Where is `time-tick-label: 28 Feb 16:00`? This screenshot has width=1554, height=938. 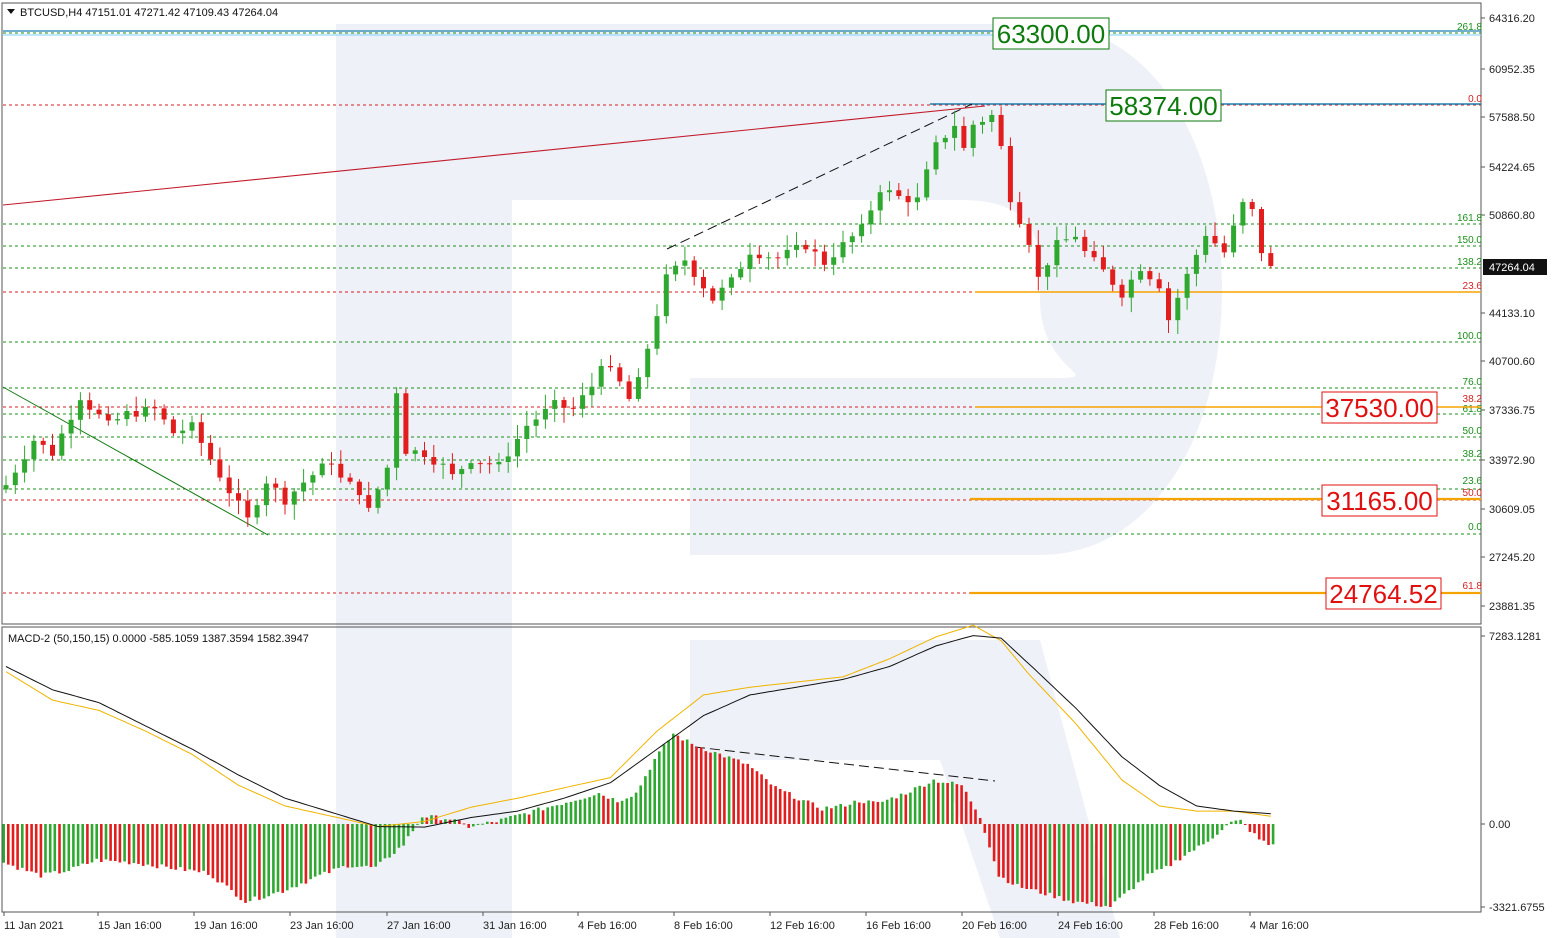
time-tick-label: 28 Feb 16:00 is located at coordinates (1186, 926).